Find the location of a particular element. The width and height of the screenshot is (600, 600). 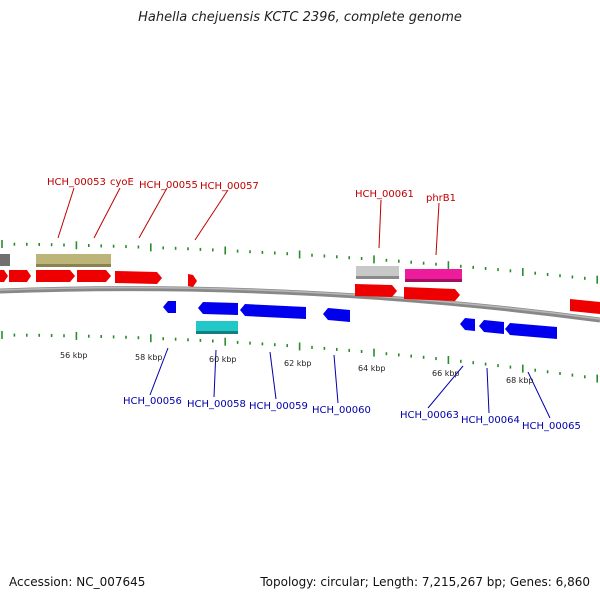

scale-label: 56 kbp is located at coordinates (74, 355).